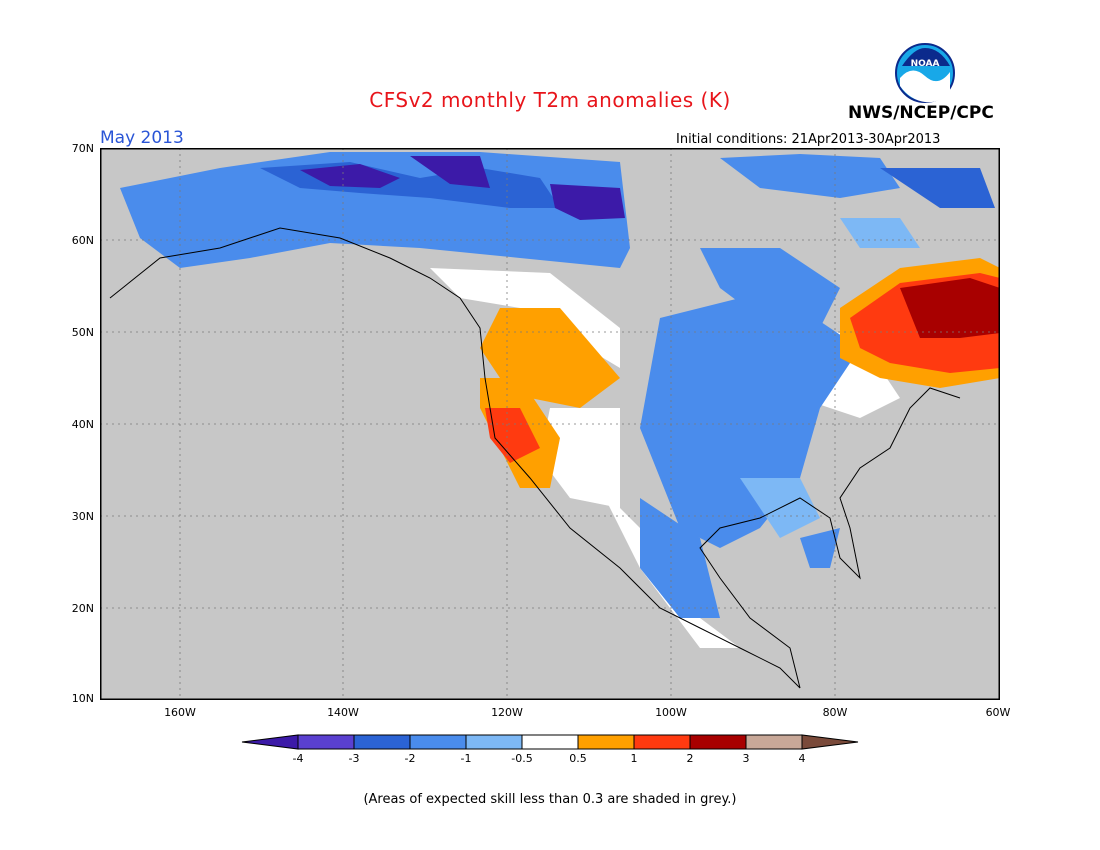  Describe the element at coordinates (82, 332) in the screenshot. I see `lat-label: 50N` at that location.